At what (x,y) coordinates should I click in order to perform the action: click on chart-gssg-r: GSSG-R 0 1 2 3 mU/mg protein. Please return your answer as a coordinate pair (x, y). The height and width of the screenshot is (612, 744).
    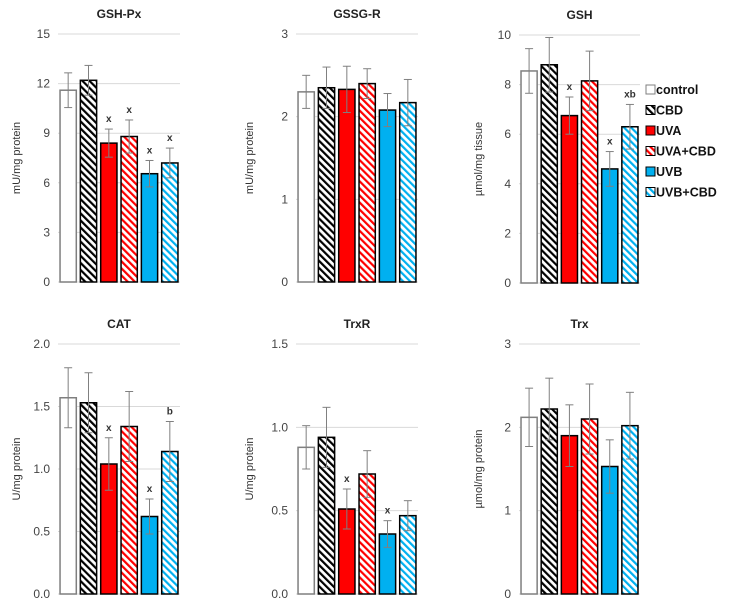
    Looking at the image, I should click on (331, 148).